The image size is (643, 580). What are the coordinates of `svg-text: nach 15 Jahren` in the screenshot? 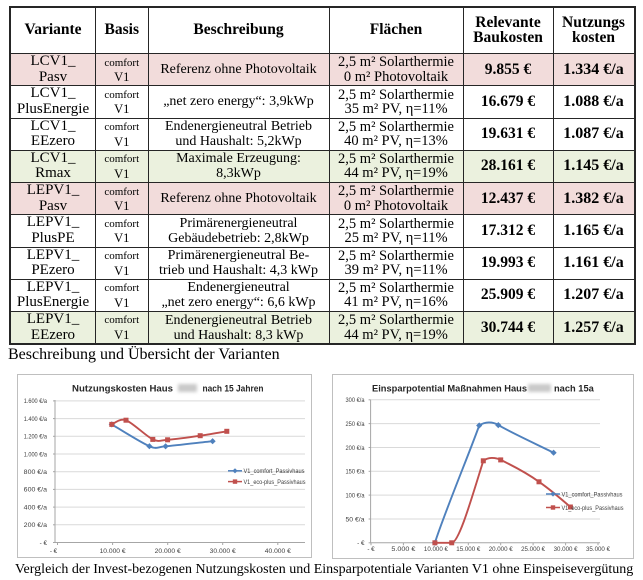 It's located at (233, 389).